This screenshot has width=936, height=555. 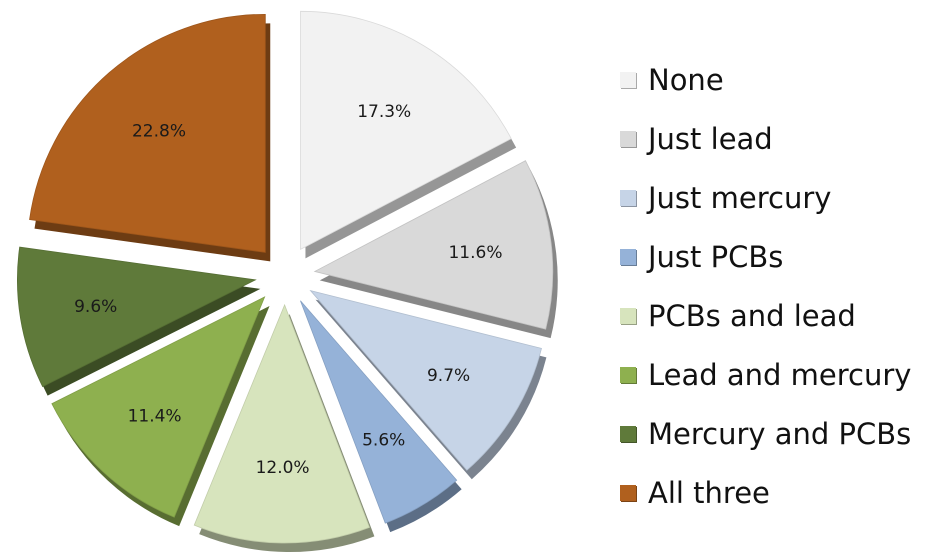 What do you see at coordinates (159, 131) in the screenshot?
I see `data-label-all-three: 22.8%` at bounding box center [159, 131].